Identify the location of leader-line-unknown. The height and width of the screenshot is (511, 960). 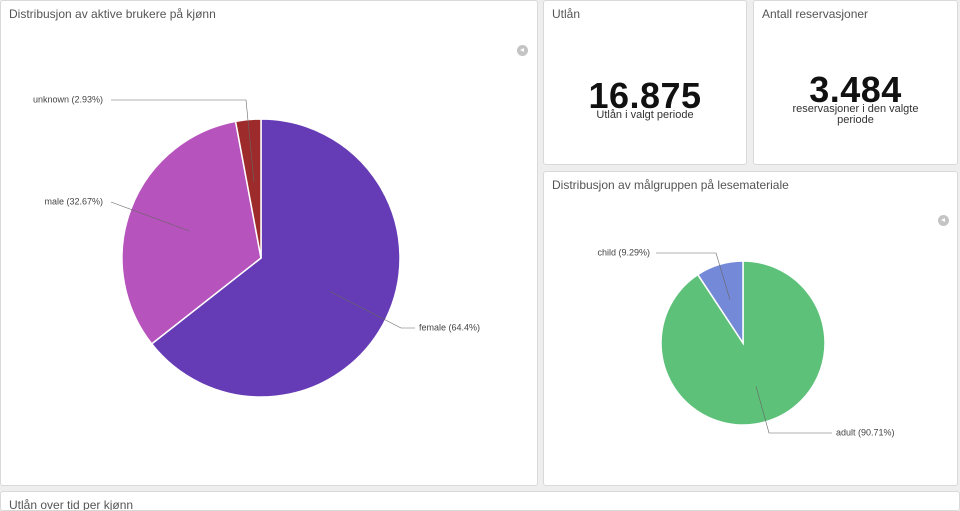
(183, 140).